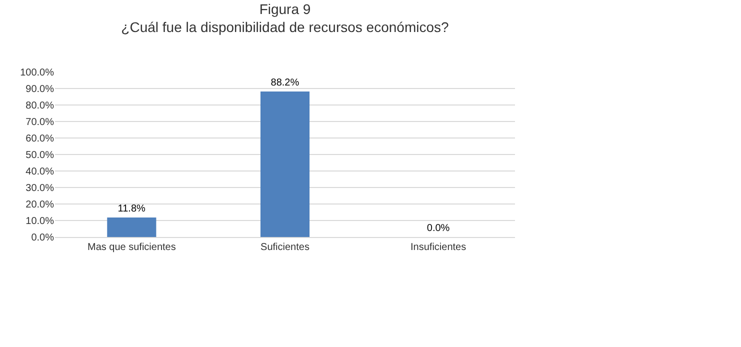 This screenshot has height=347, width=741. I want to click on y-tick-label: 60.0%, so click(40, 139).